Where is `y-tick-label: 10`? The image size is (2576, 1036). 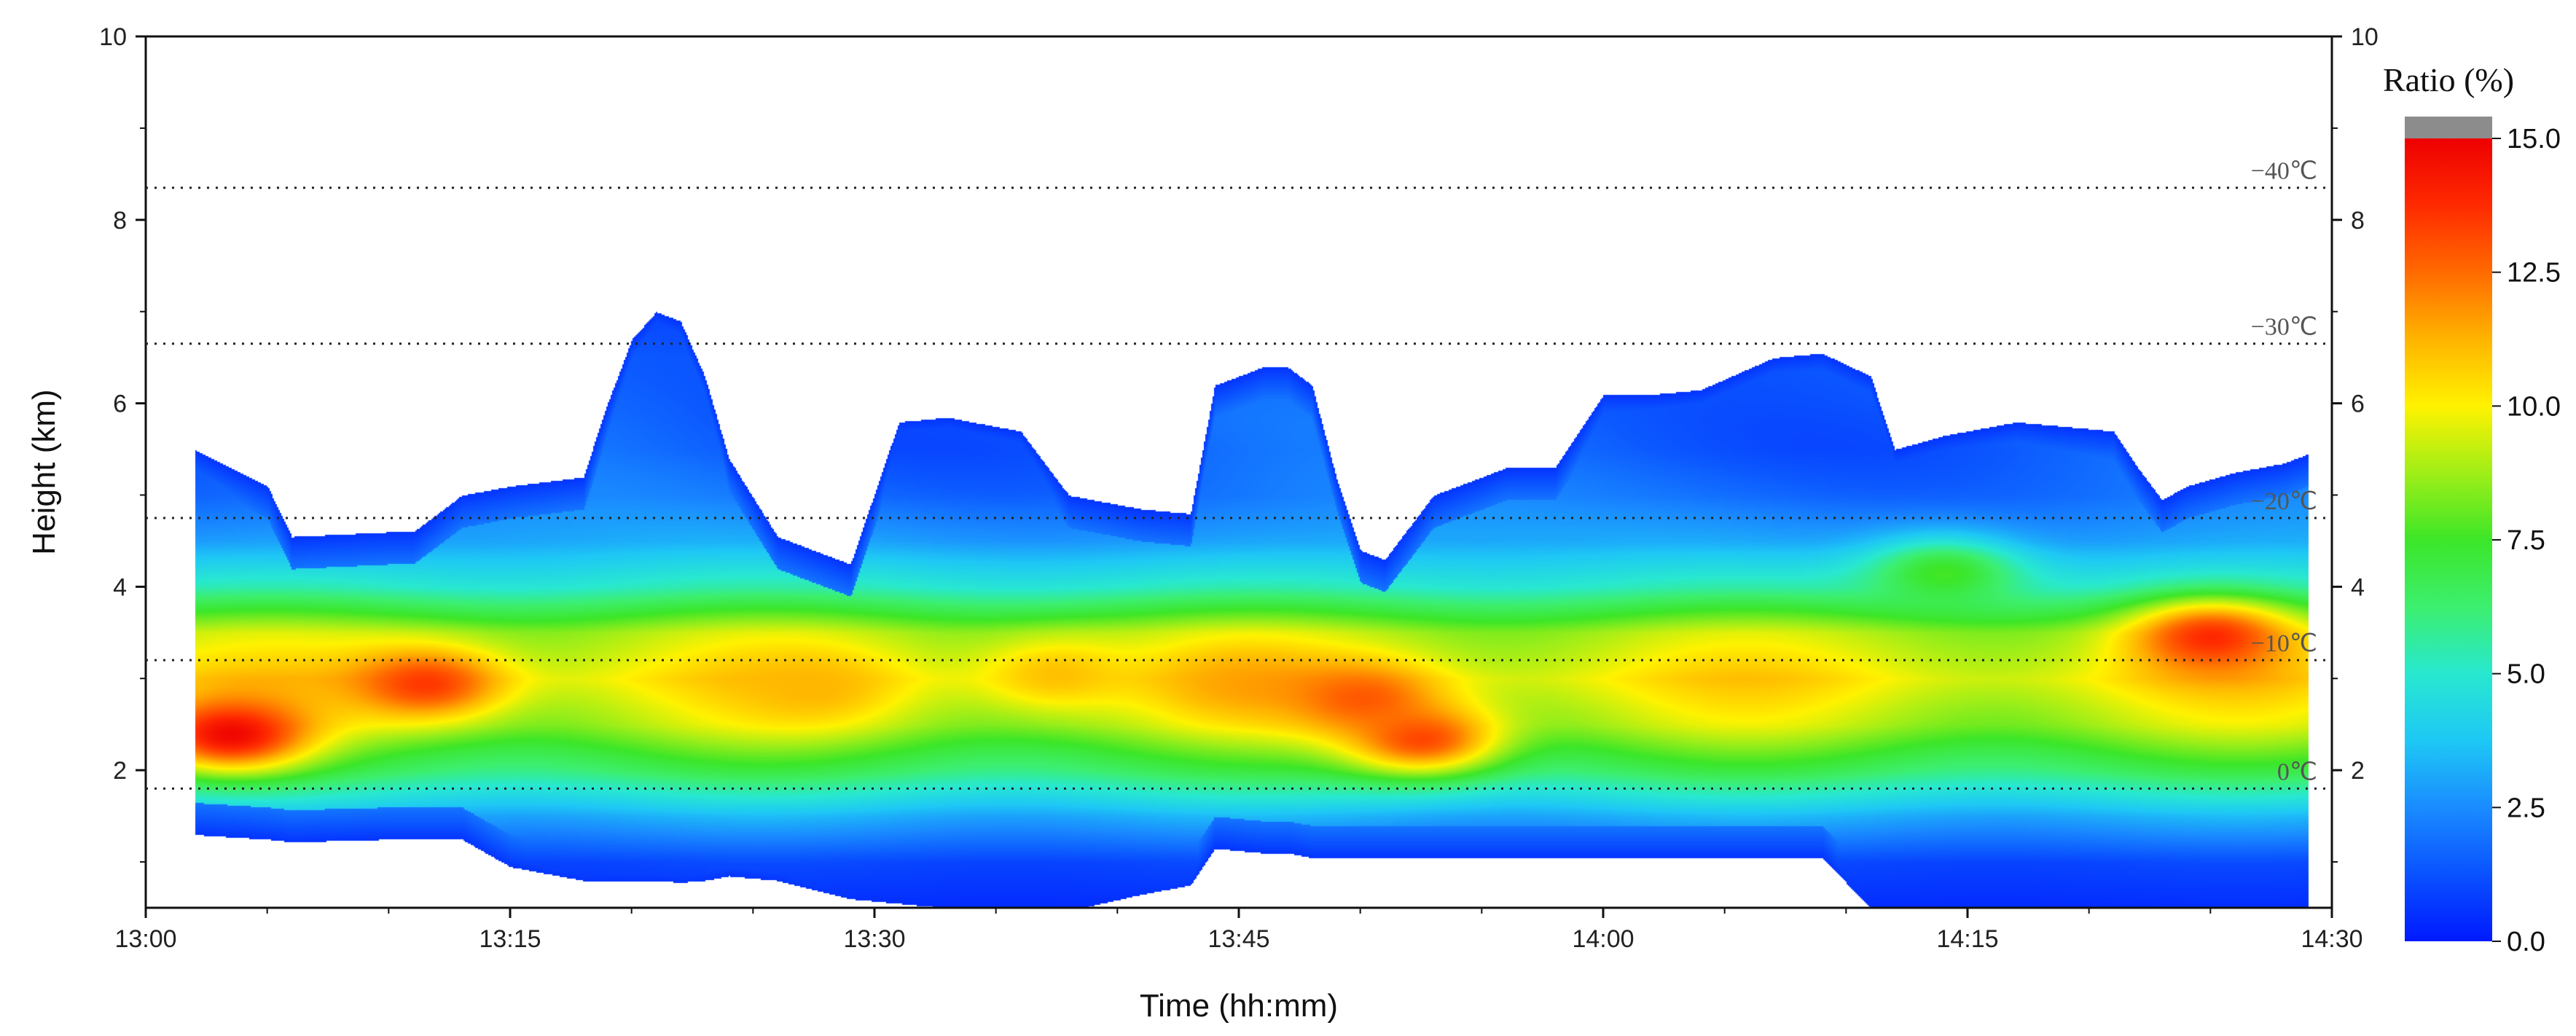 y-tick-label: 10 is located at coordinates (113, 37).